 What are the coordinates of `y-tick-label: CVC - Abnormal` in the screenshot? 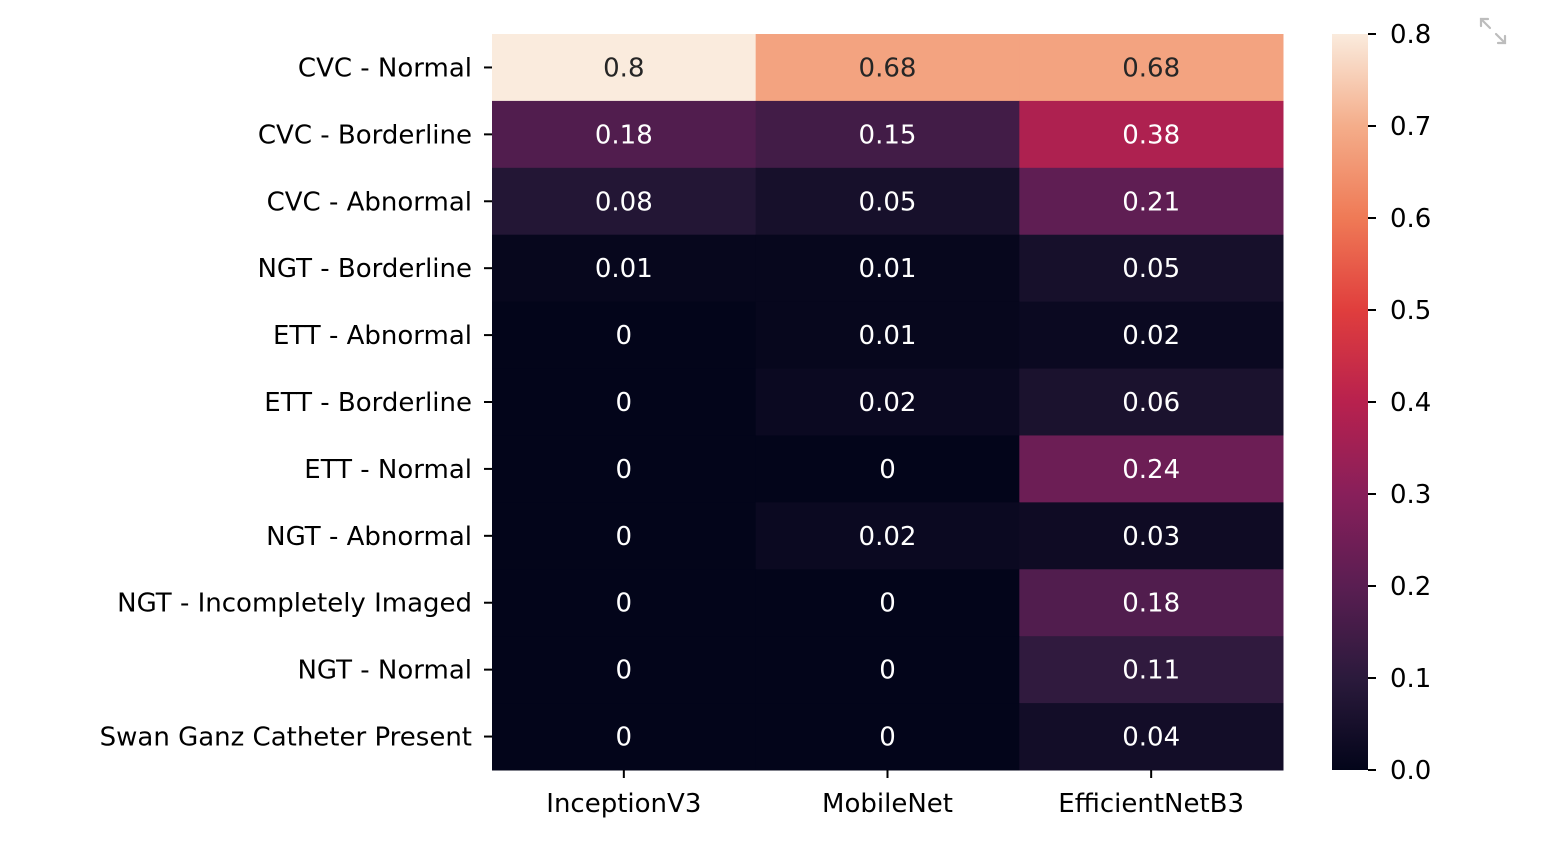 It's located at (369, 202).